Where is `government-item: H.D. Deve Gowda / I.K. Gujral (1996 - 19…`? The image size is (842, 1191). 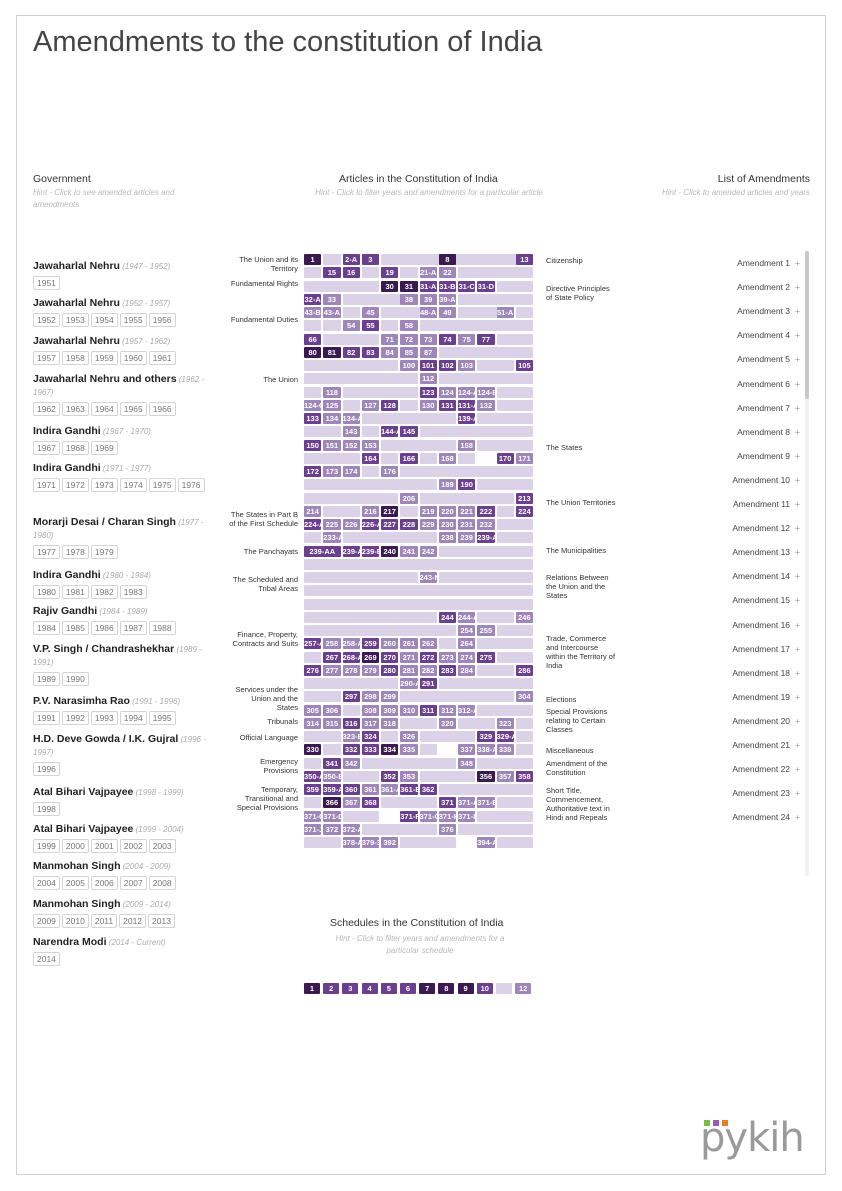
government-item: H.D. Deve Gowda / I.K. Gujral (1996 - 19… is located at coordinates (123, 755).